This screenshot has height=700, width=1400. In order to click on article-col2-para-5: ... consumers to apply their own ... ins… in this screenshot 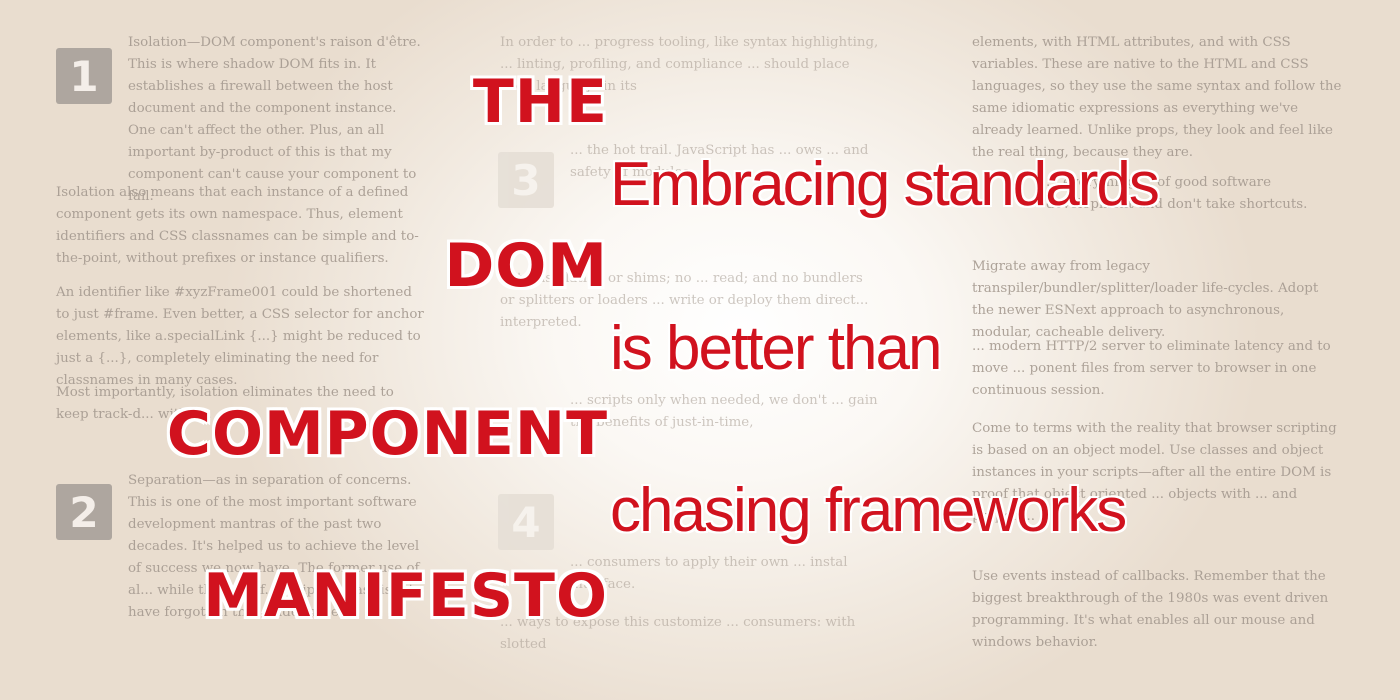, I will do `click(709, 573)`.